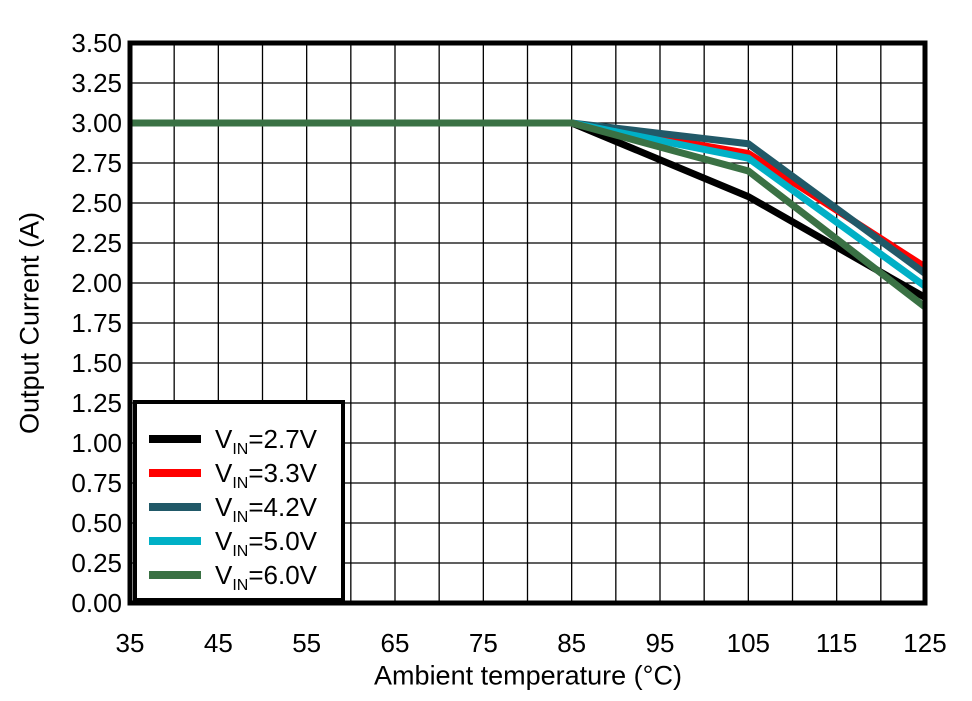  Describe the element at coordinates (96, 43) in the screenshot. I see `y-tick-label: 3.50` at that location.